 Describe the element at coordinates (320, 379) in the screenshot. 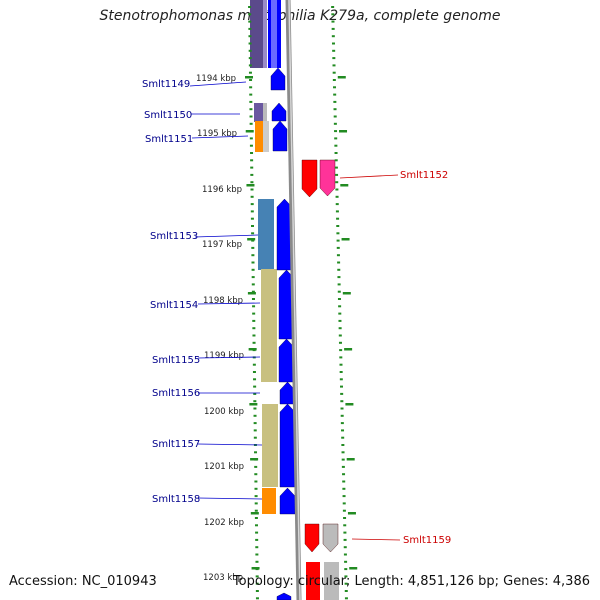

I see `reverse-strand-track` at that location.